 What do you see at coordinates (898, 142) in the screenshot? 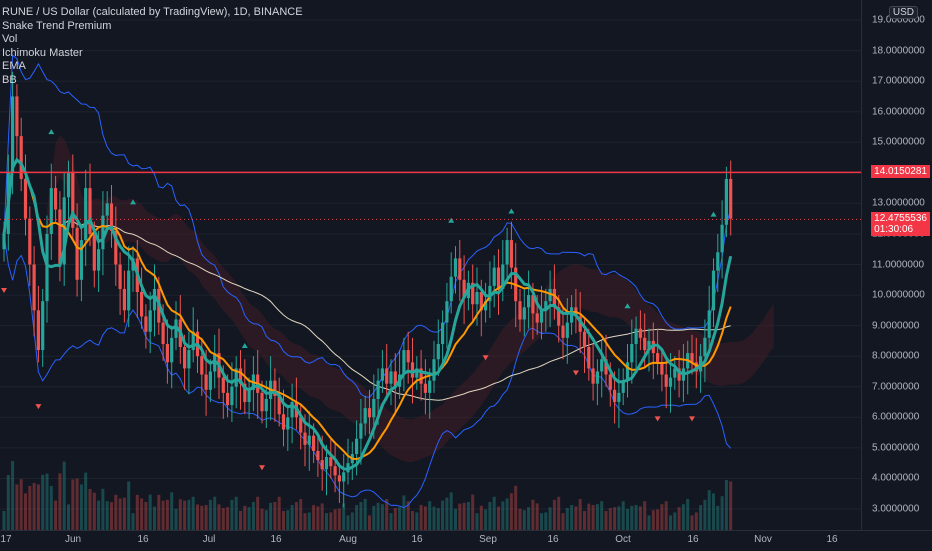
I see `price-axis-label: 15.0000000` at bounding box center [898, 142].